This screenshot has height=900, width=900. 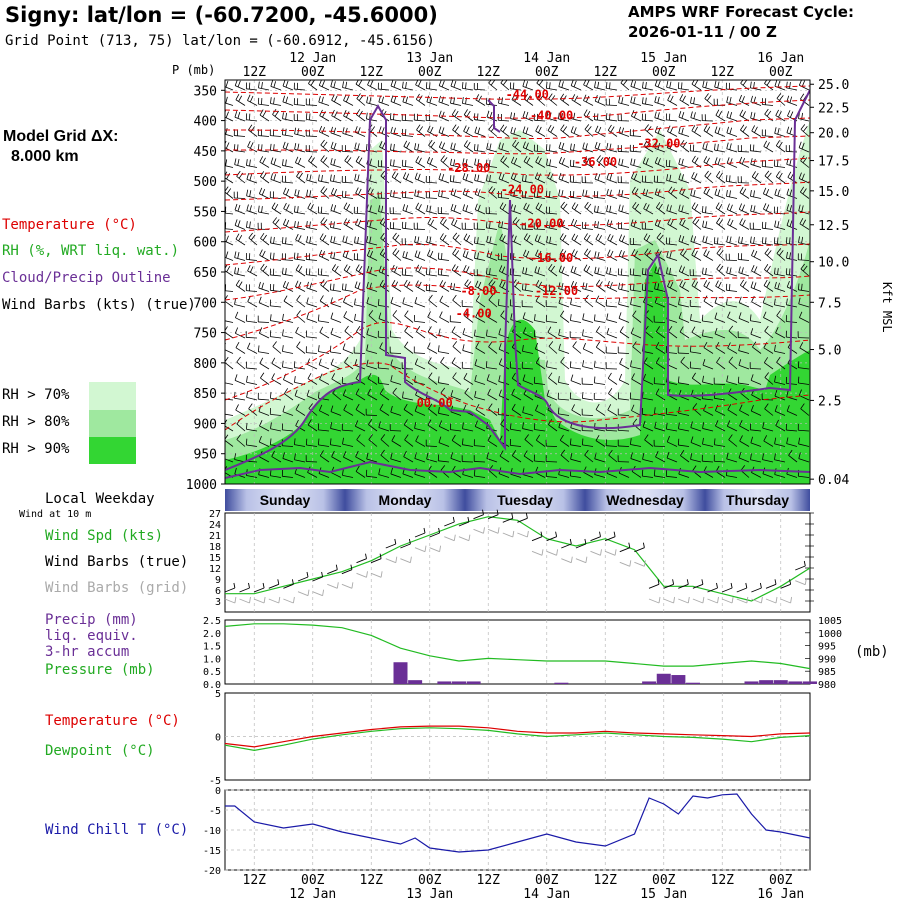 I want to click on panel-y-tick-label: 1.5, so click(x=212, y=647).